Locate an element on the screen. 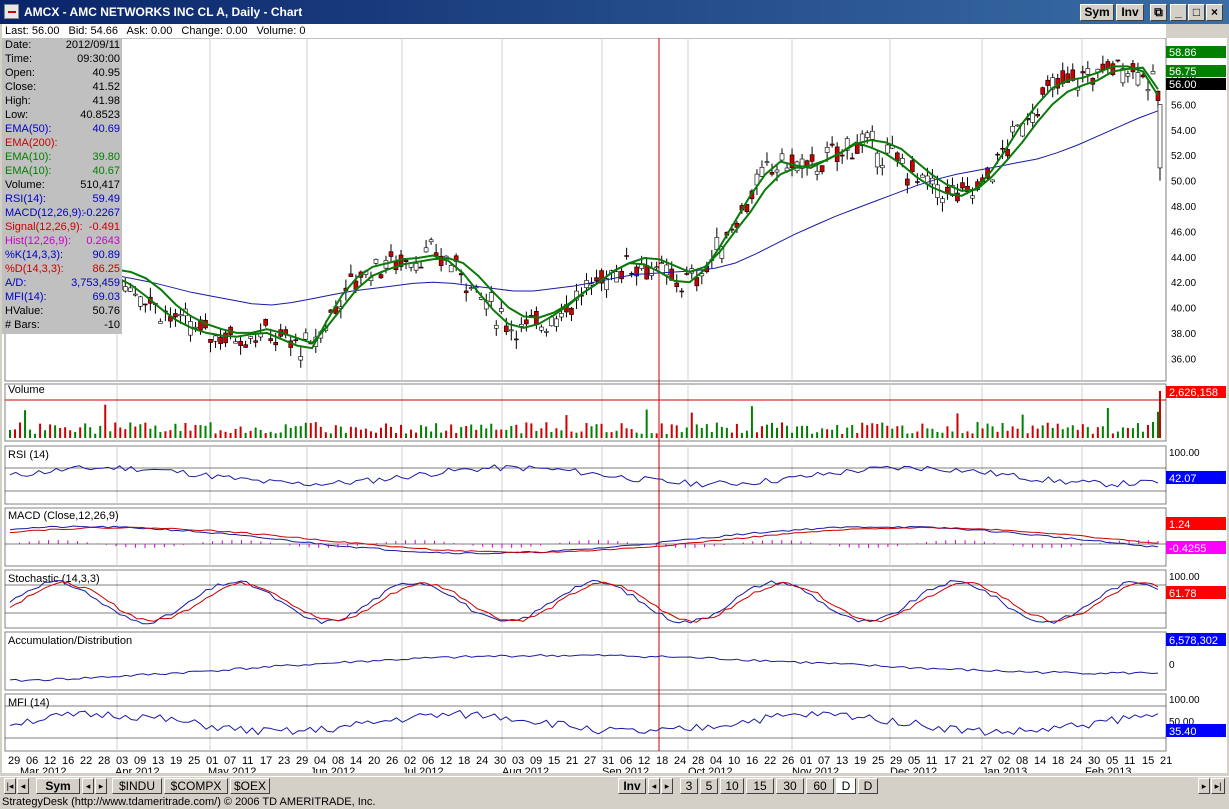  data-panel-row: Signal(12,26,9): -0.491 is located at coordinates (62, 227).